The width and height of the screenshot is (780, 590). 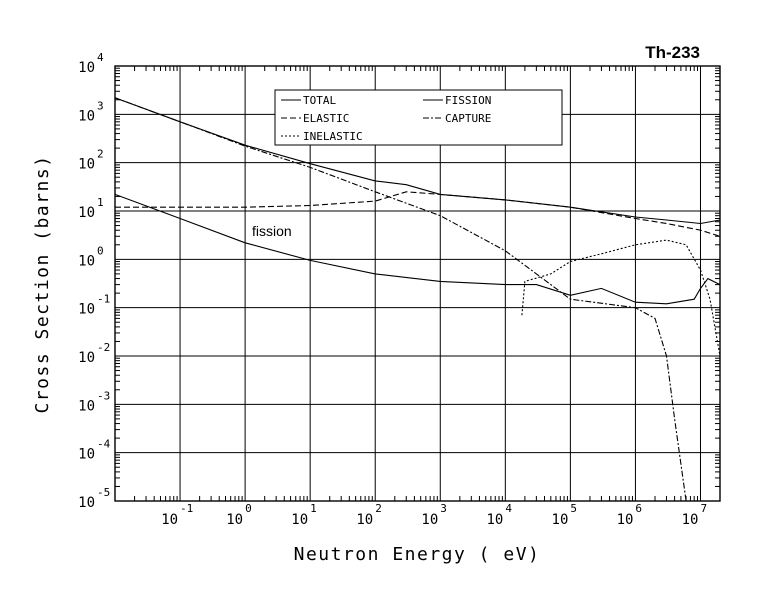 What do you see at coordinates (378, 508) in the screenshot?
I see `x-tick-exponent: 2` at bounding box center [378, 508].